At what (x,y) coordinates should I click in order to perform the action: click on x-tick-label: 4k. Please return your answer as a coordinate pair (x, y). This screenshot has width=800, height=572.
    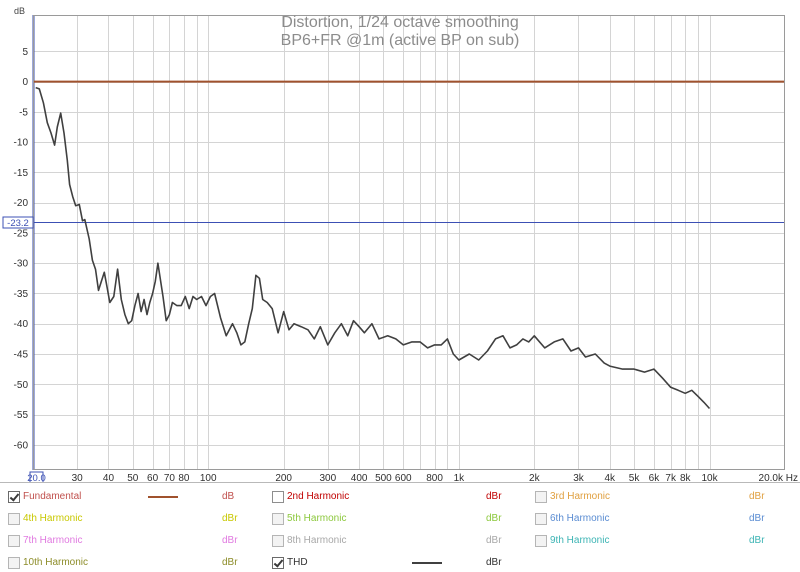
    Looking at the image, I should click on (611, 477).